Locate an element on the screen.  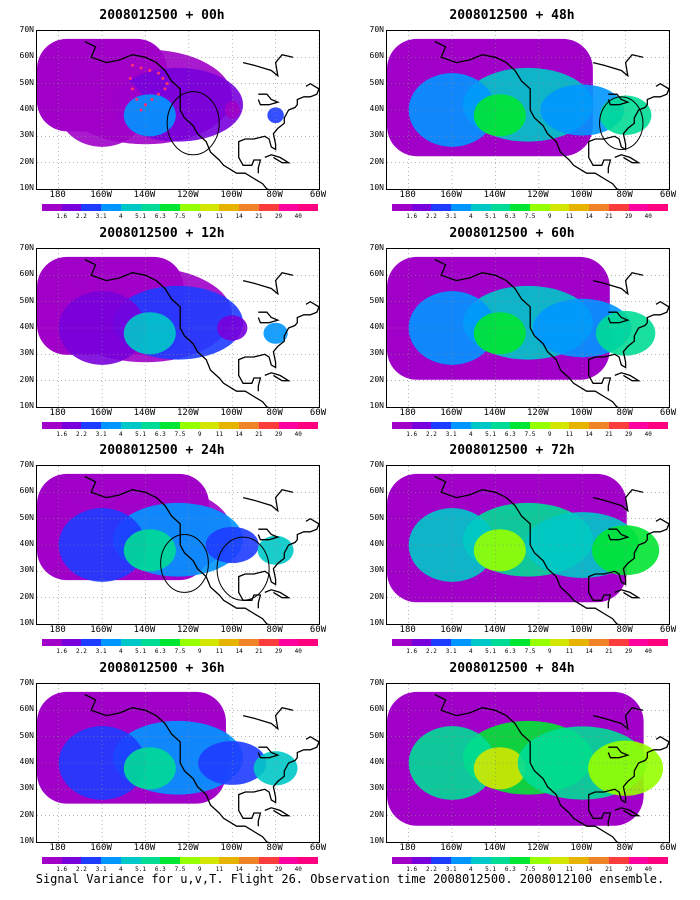
colorbar-labels: 1.6 2.2 3.1 4 5.1 6.3 7.5 9 11 14 21 29 40 is located at coordinates (530, 435).